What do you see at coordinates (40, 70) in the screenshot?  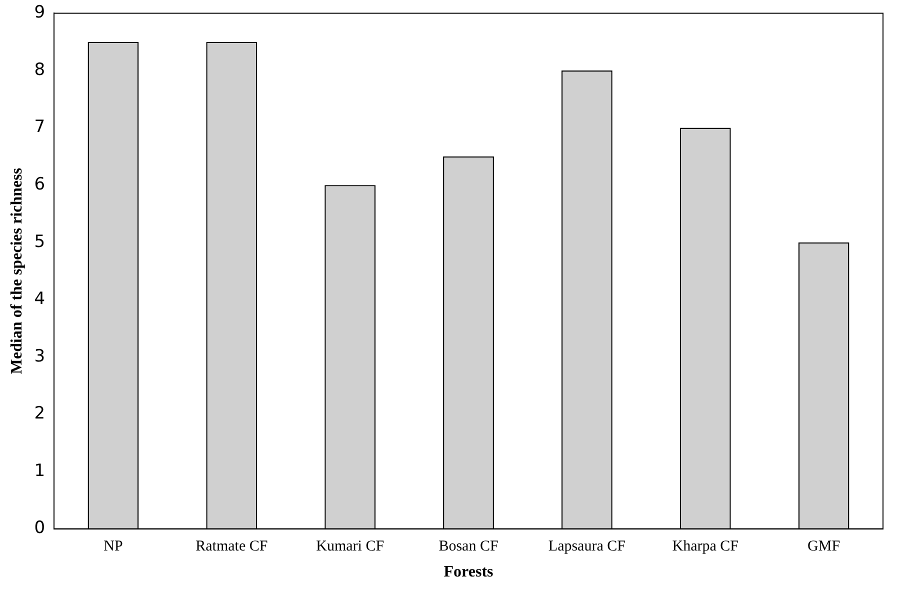 I see `y-tick-label: 8` at bounding box center [40, 70].